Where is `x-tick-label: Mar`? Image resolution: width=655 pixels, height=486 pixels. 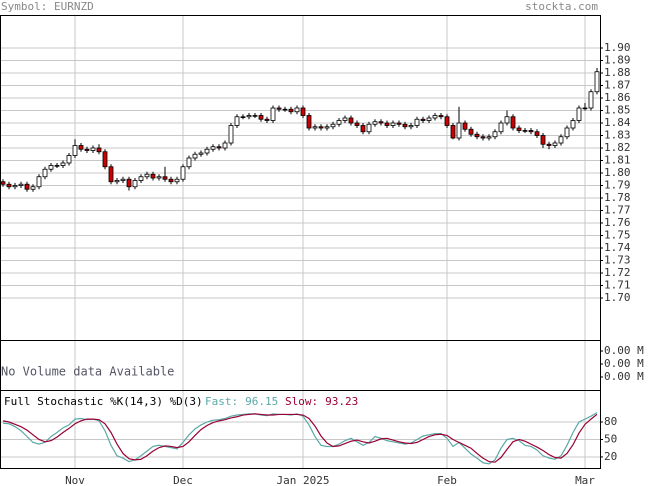 x-tick-label: Mar is located at coordinates (585, 480).